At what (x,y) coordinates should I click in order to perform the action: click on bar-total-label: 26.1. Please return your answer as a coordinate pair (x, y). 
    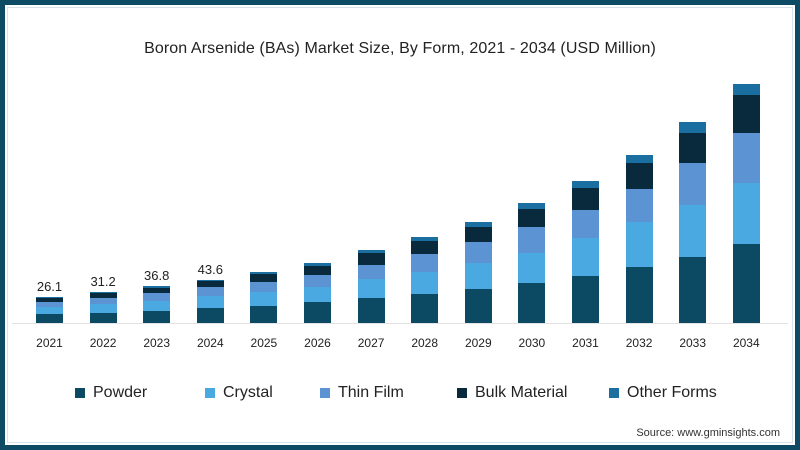
    Looking at the image, I should click on (49, 287).